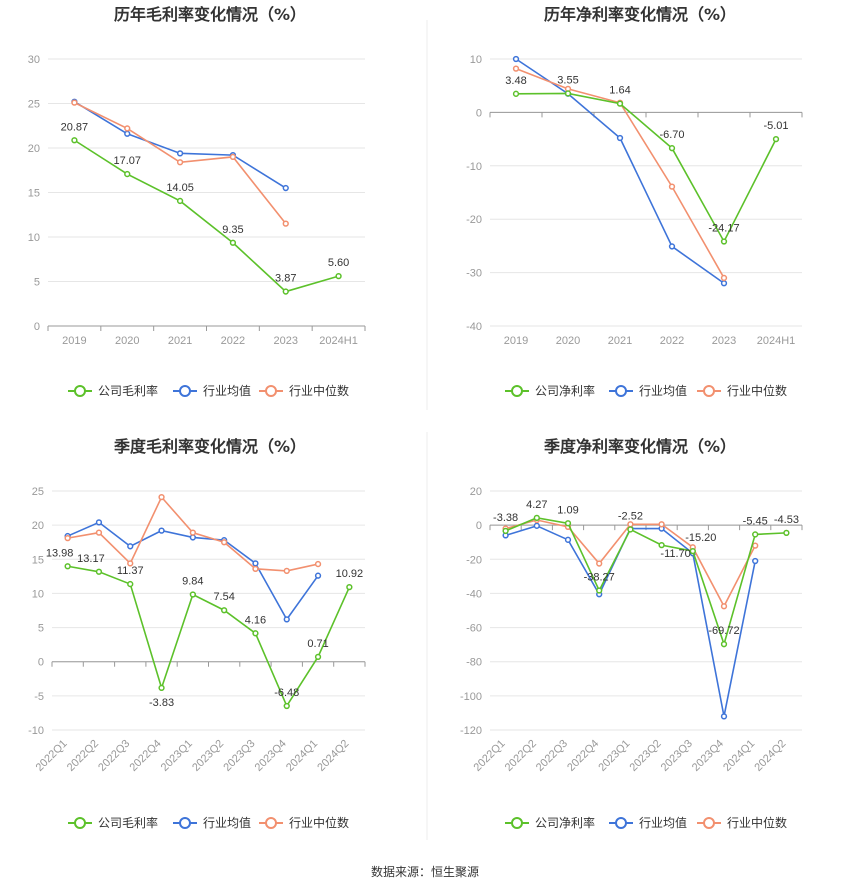 Image resolution: width=850 pixels, height=891 pixels. What do you see at coordinates (474, 327) in the screenshot?
I see `y-tick-label: -40` at bounding box center [474, 327].